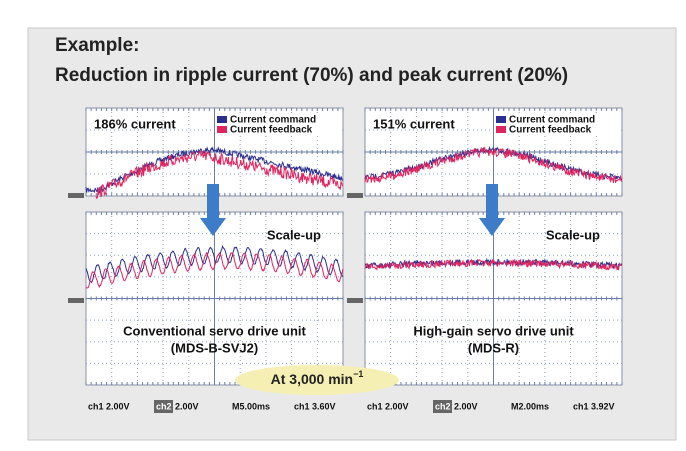  Describe the element at coordinates (97, 45) in the screenshot. I see `title-line: Example:` at that location.